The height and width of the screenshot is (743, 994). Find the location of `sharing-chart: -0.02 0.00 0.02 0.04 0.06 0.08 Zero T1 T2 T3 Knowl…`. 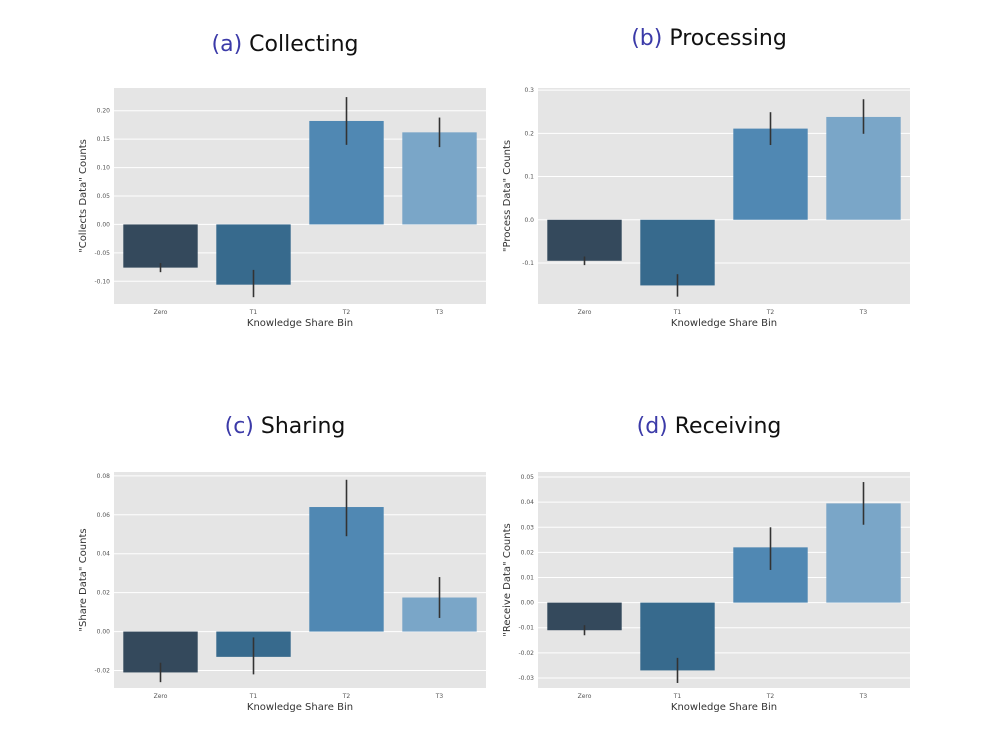

sharing-chart: -0.02 0.00 0.02 0.04 0.06 0.08 Zero T1 T2 T3 Knowl… is located at coordinates (282, 592).